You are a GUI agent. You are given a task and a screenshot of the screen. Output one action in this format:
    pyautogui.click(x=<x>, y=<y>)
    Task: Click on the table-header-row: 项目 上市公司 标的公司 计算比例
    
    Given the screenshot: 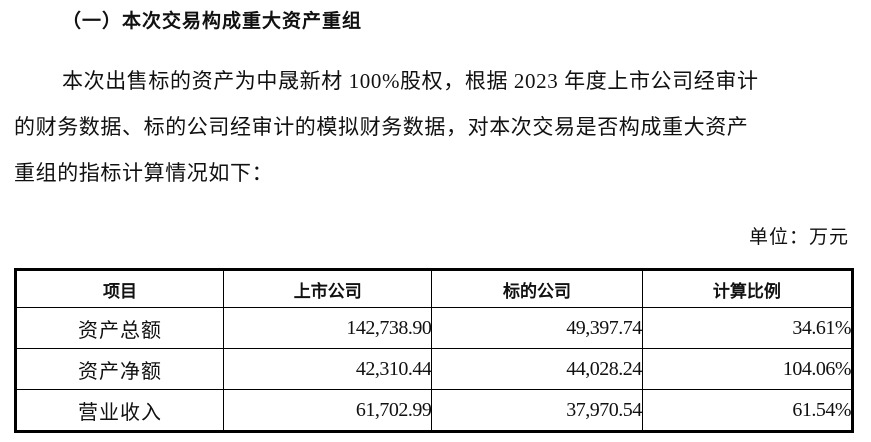 What is the action you would take?
    pyautogui.click(x=434, y=288)
    